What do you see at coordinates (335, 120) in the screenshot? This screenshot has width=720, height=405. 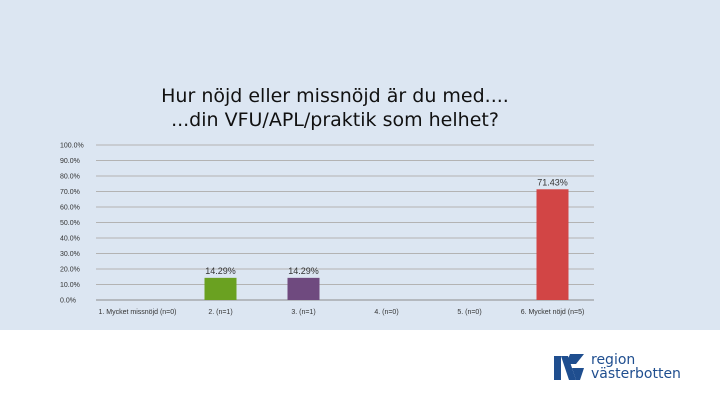 I see `chart-title-line-2: ...din VFU/APL/praktik som helhet?` at bounding box center [335, 120].